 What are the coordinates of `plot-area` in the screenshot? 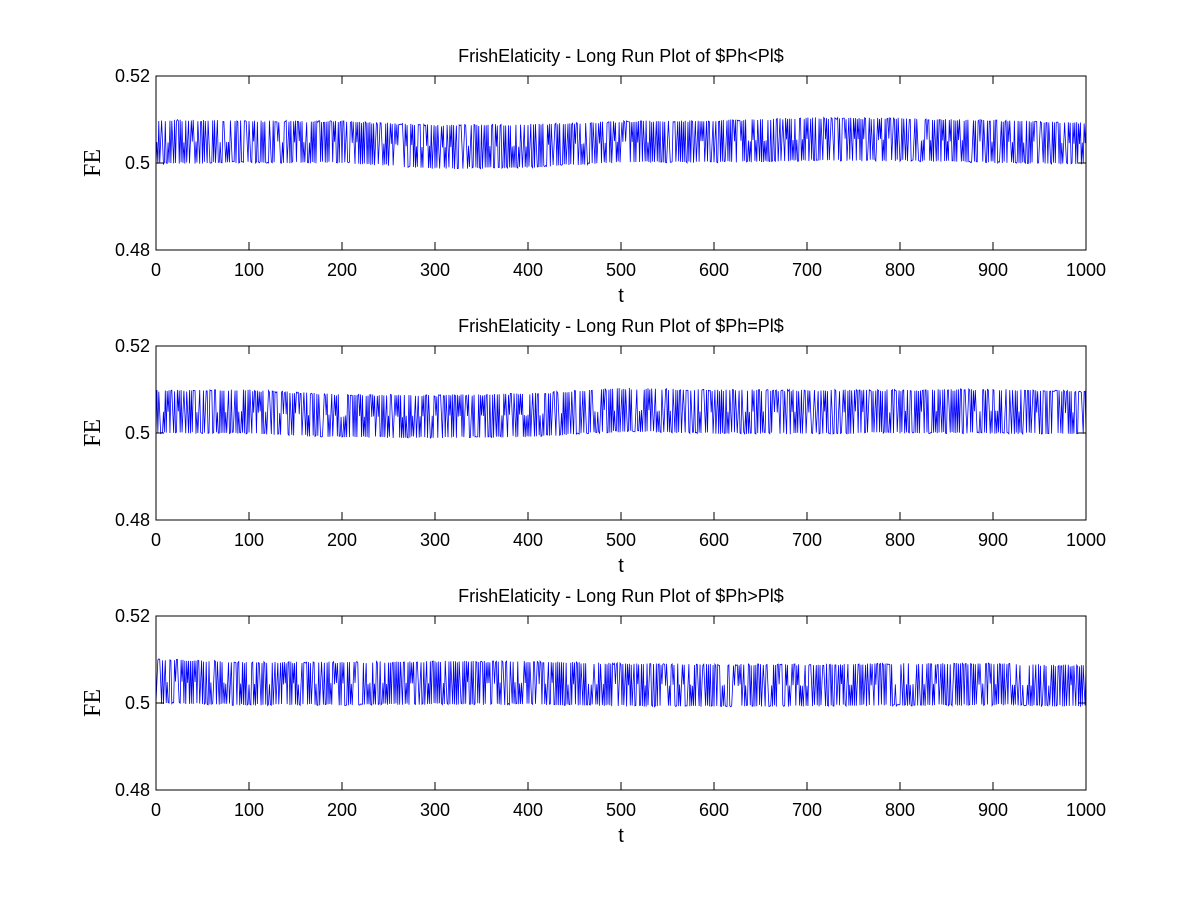 It's located at (621, 163).